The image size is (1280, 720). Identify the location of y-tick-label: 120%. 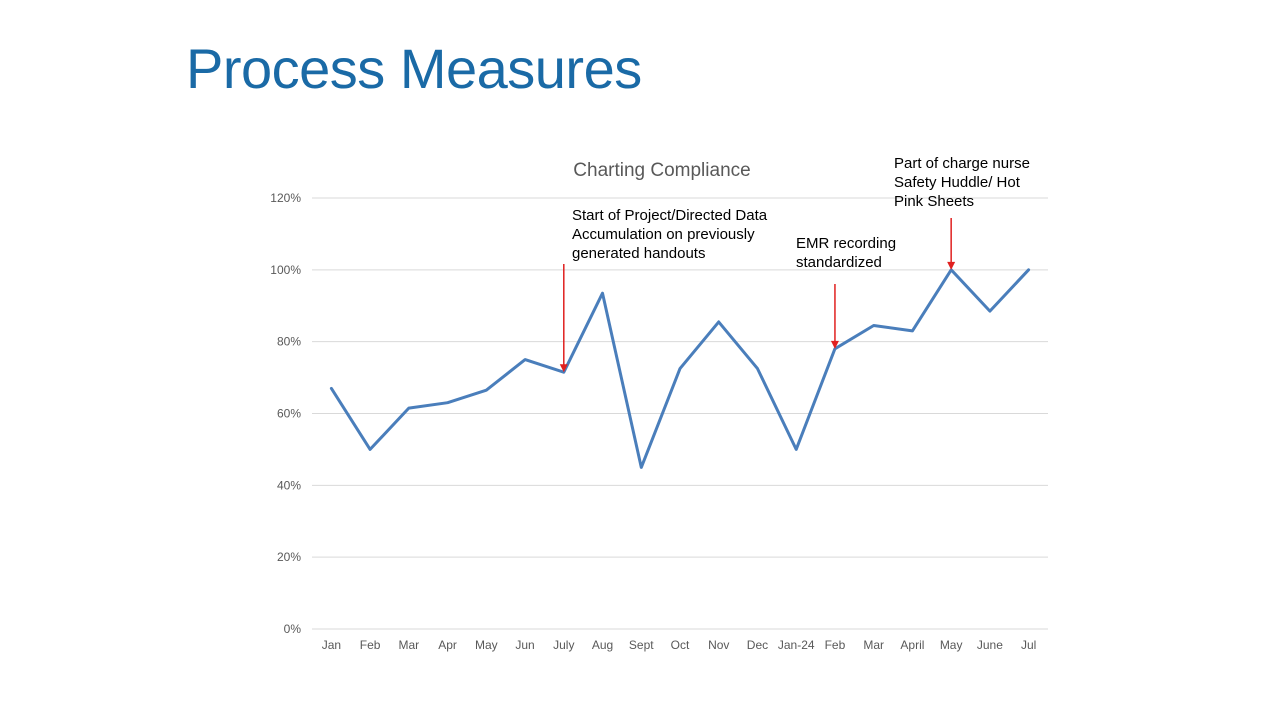
(285, 198).